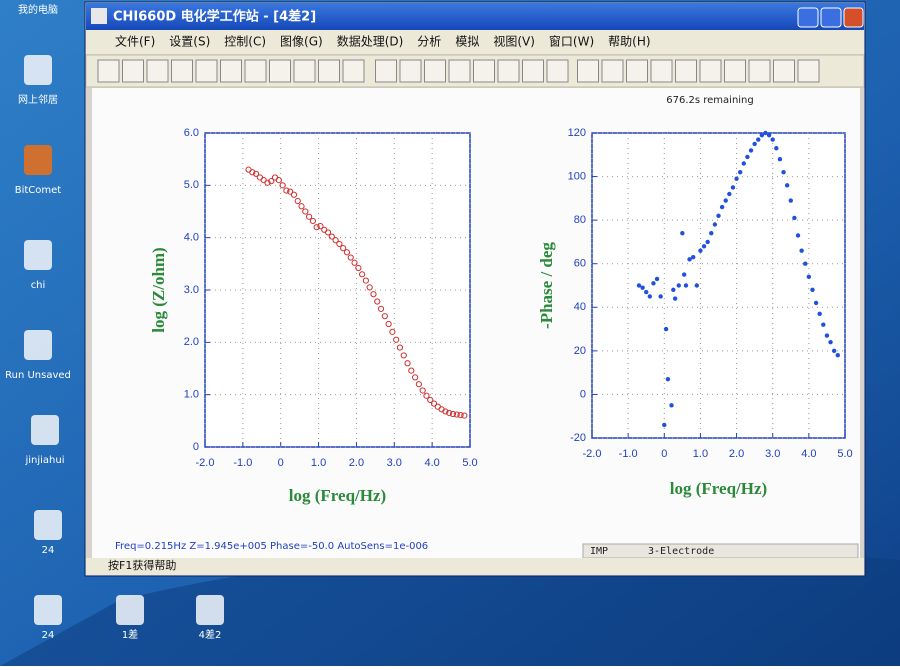 This screenshot has width=900, height=670. What do you see at coordinates (467, 42) in the screenshot?
I see `menu-item: 模拟` at bounding box center [467, 42].